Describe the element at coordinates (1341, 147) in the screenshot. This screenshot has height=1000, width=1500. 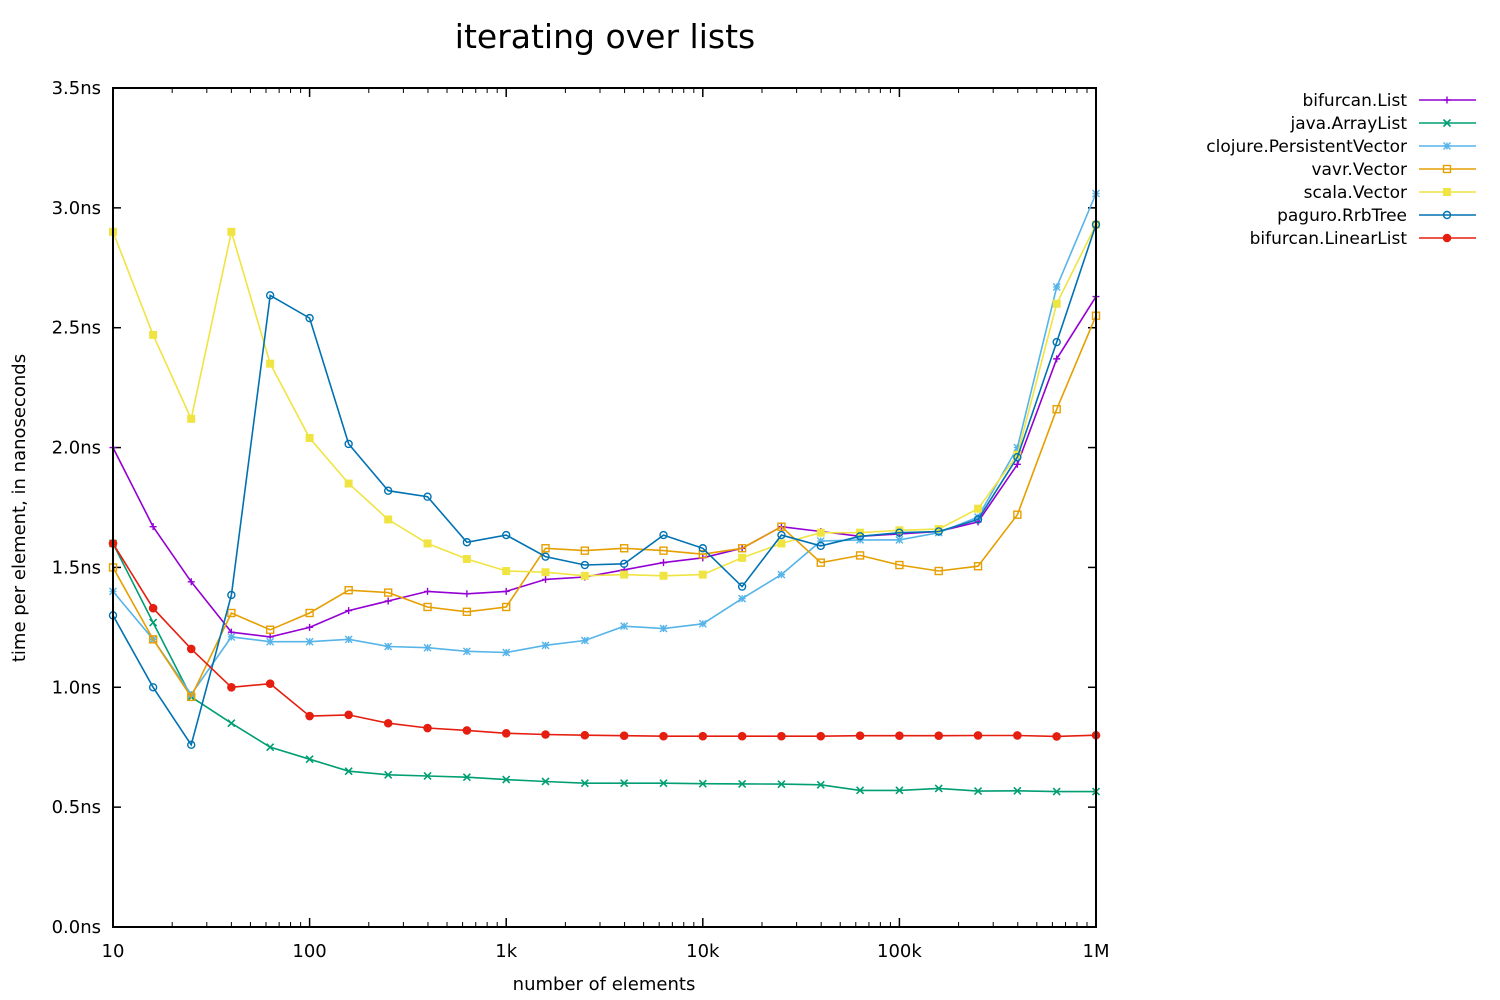
I see `legend-item: clojure.PersistentVector` at that location.